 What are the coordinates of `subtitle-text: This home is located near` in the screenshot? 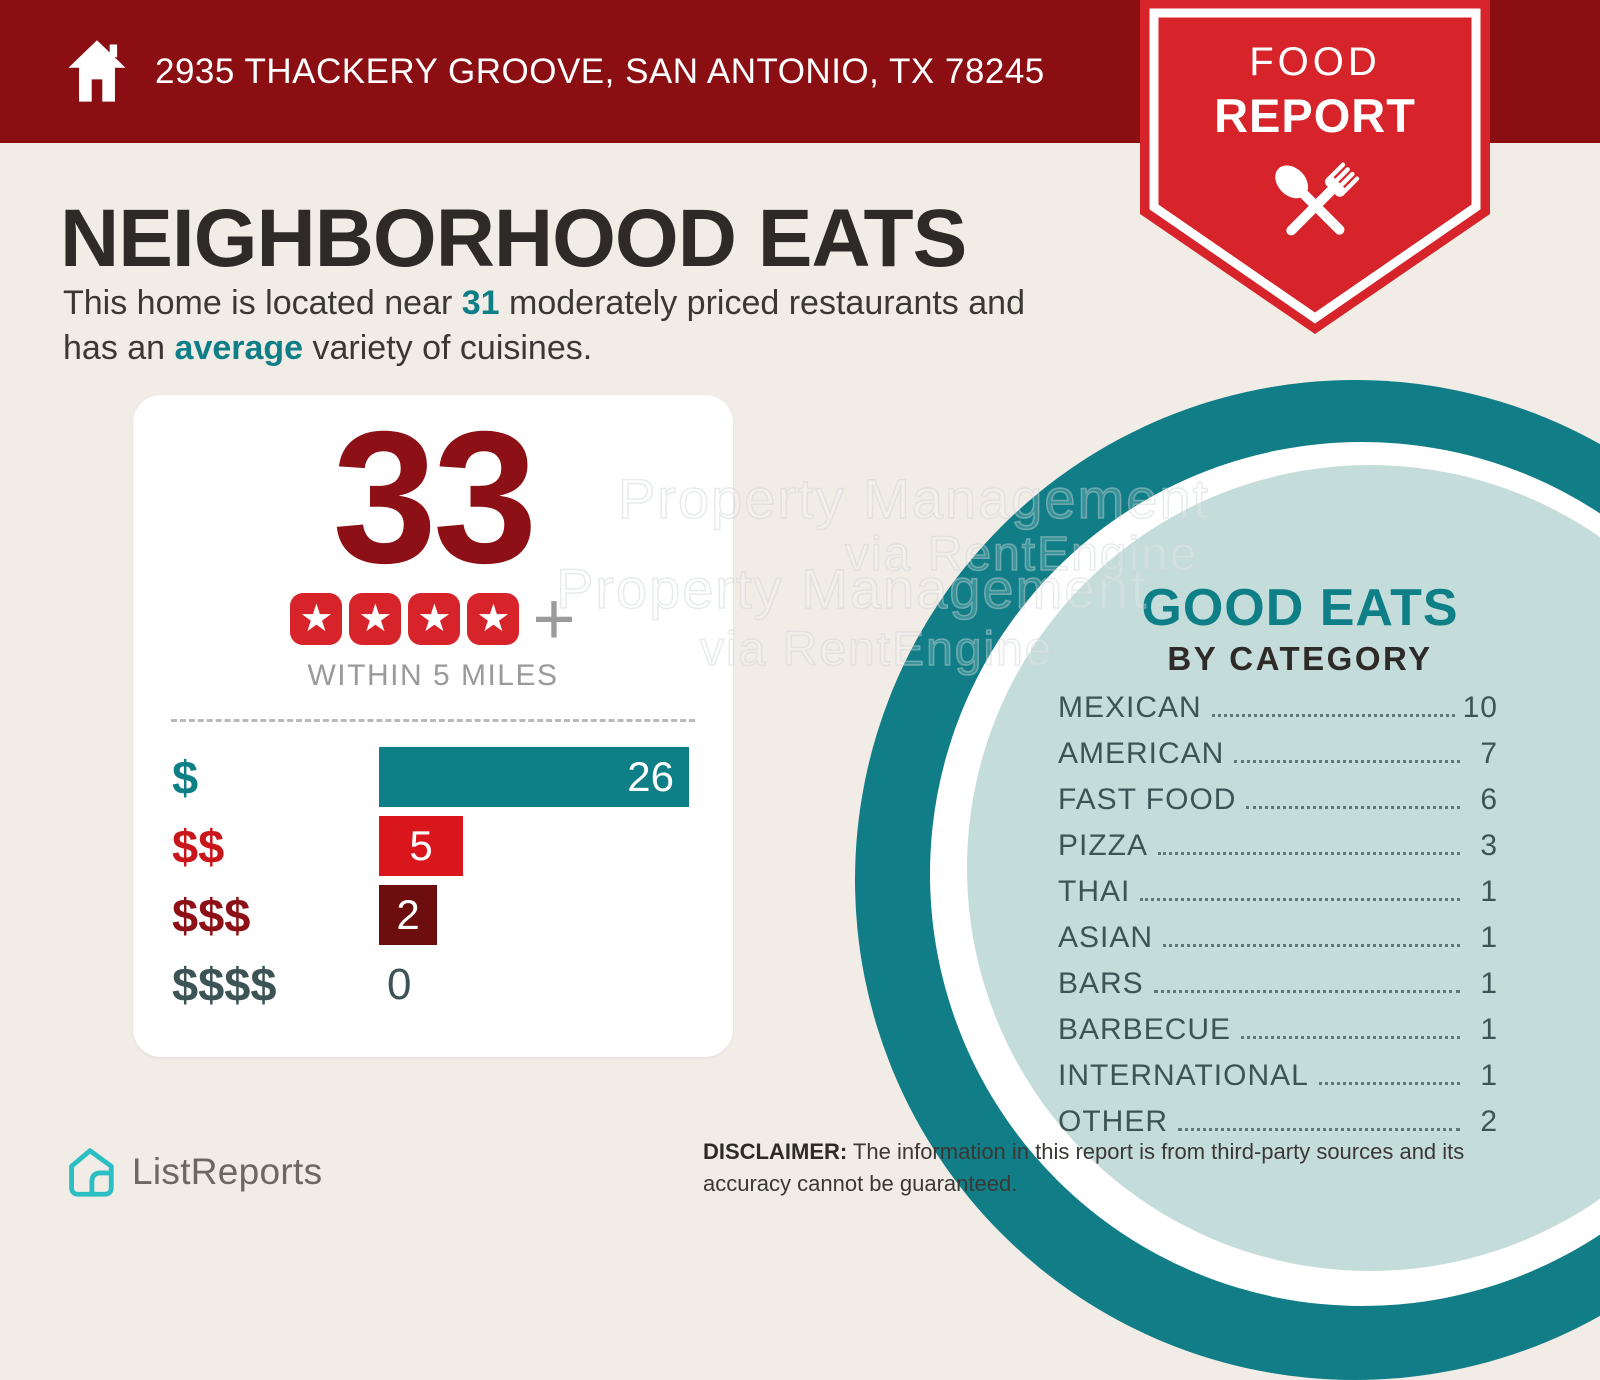 It's located at (262, 303).